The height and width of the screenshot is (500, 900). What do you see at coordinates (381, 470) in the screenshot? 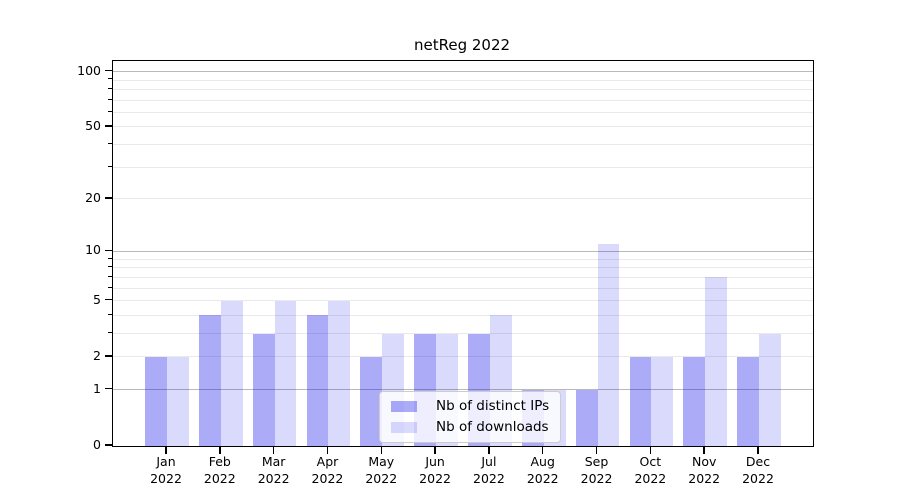
I see `x-tick-label: May 2022` at bounding box center [381, 470].